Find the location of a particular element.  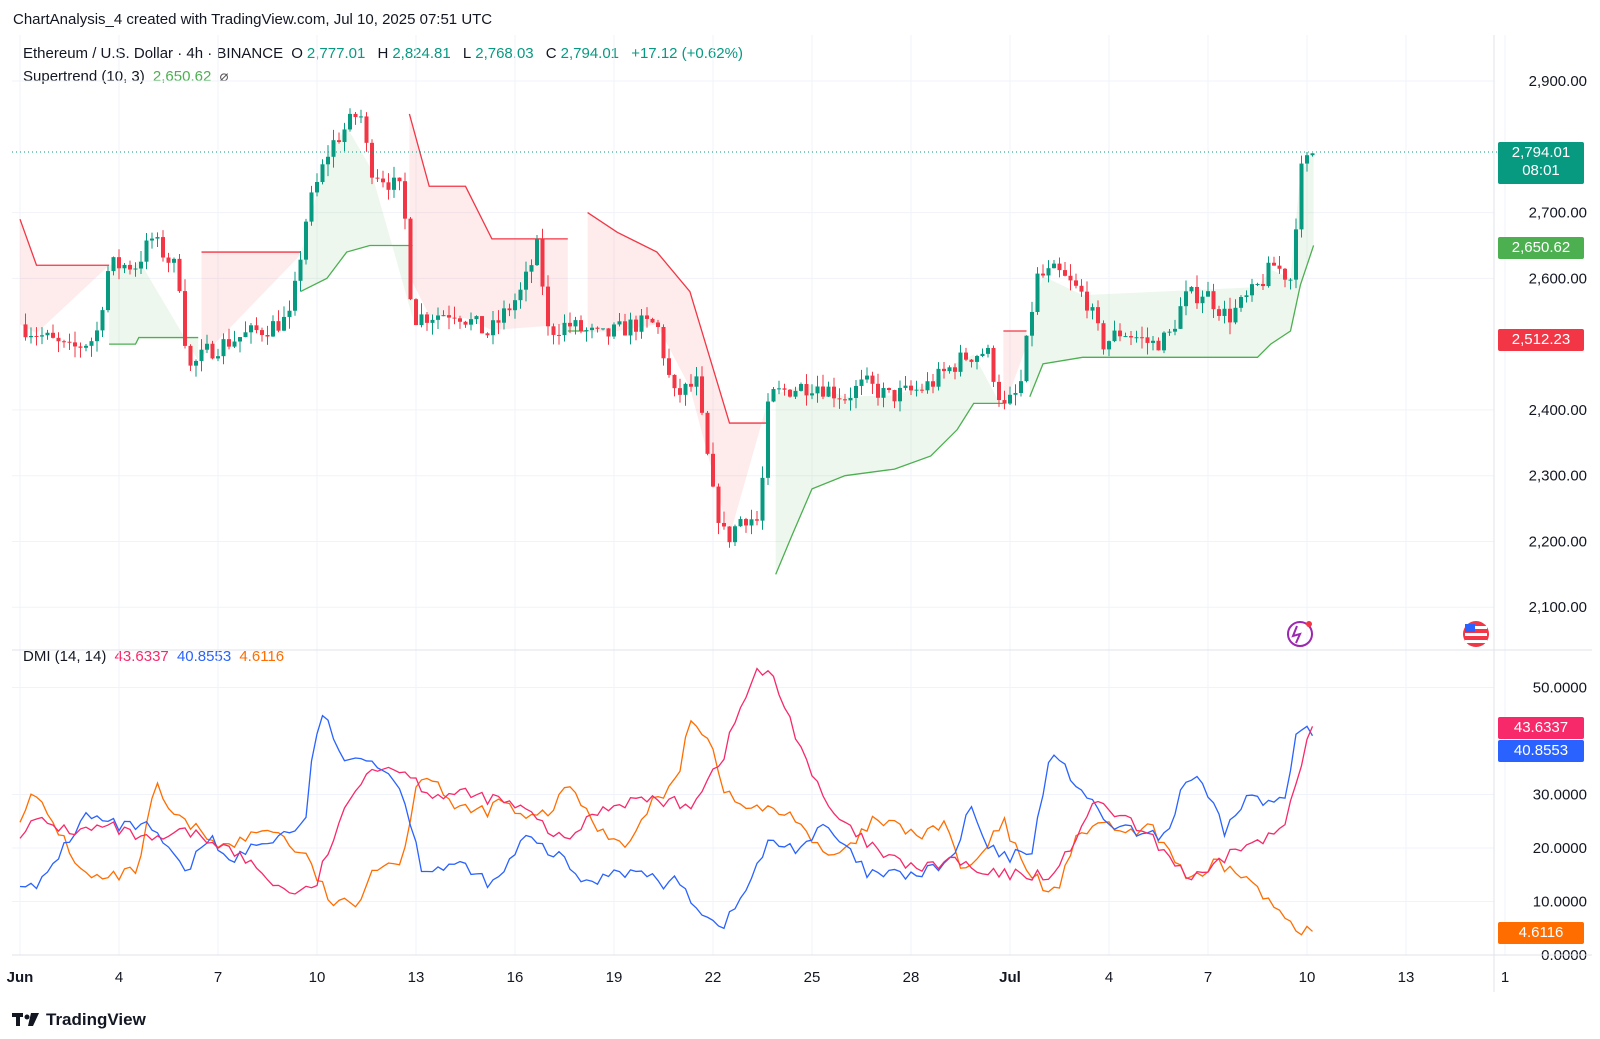

us-flag-icon is located at coordinates (1476, 634).